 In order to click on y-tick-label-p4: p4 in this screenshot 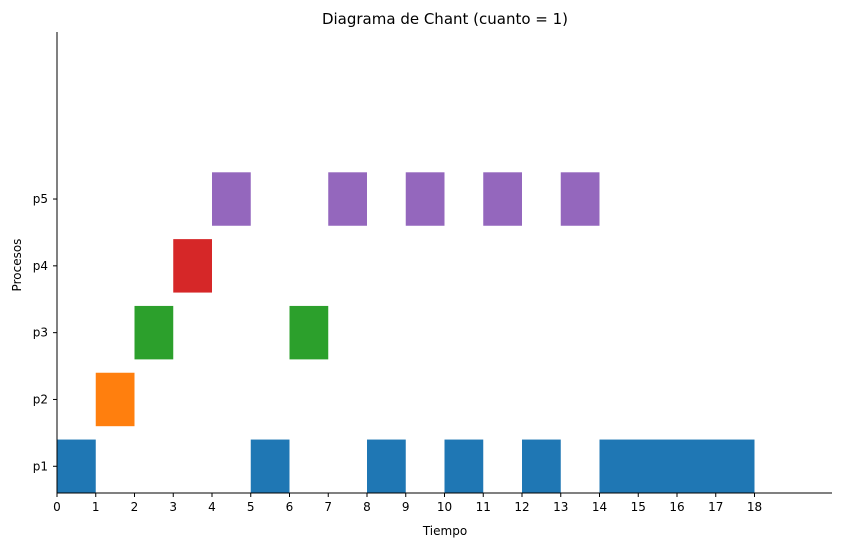, I will do `click(40, 266)`.